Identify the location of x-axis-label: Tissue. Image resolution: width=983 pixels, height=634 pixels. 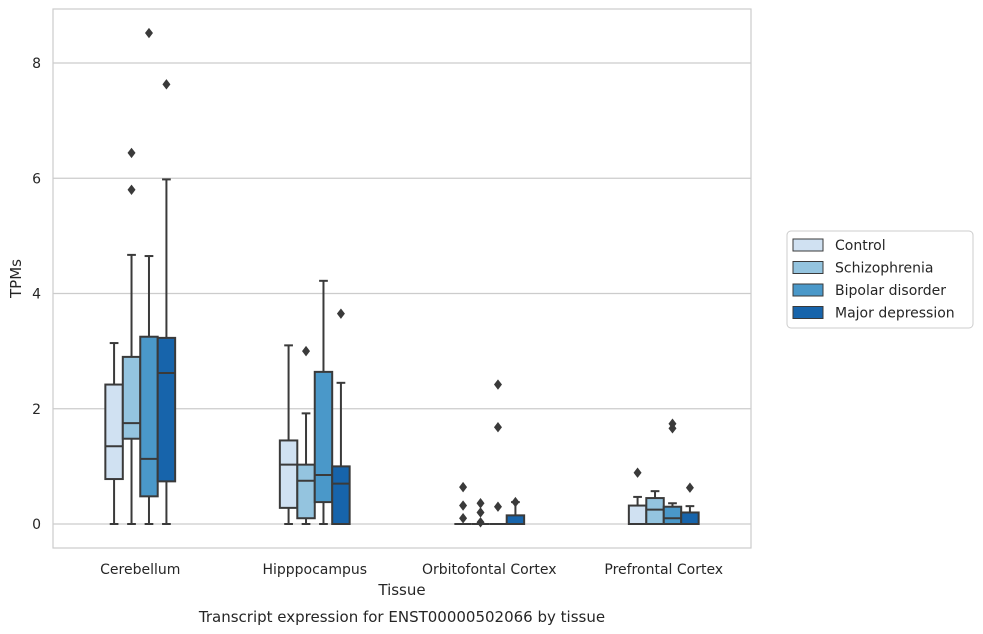
(401, 590).